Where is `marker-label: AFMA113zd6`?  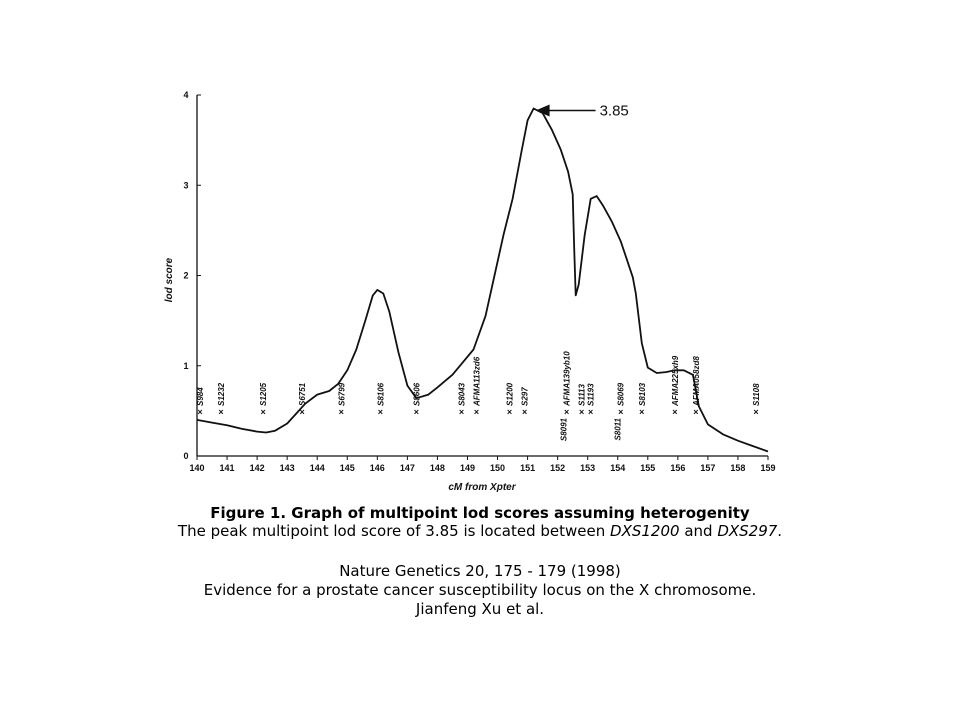
marker-label: AFMA113zd6 is located at coordinates (476, 381).